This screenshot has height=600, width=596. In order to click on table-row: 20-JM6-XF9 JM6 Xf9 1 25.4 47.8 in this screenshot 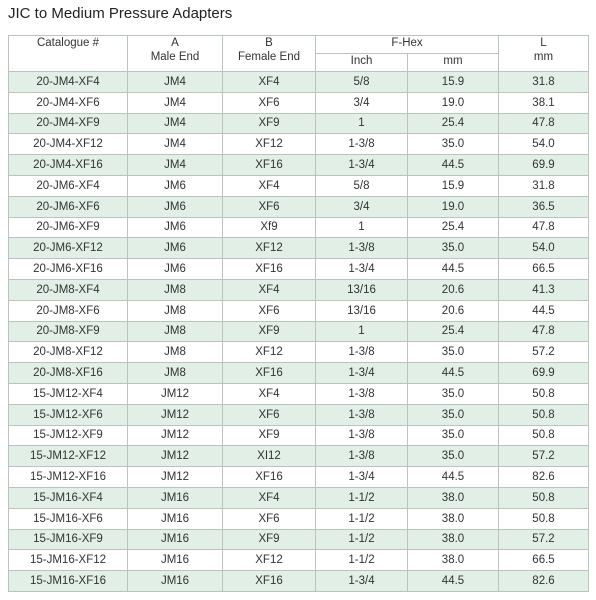, I will do `click(298, 227)`.